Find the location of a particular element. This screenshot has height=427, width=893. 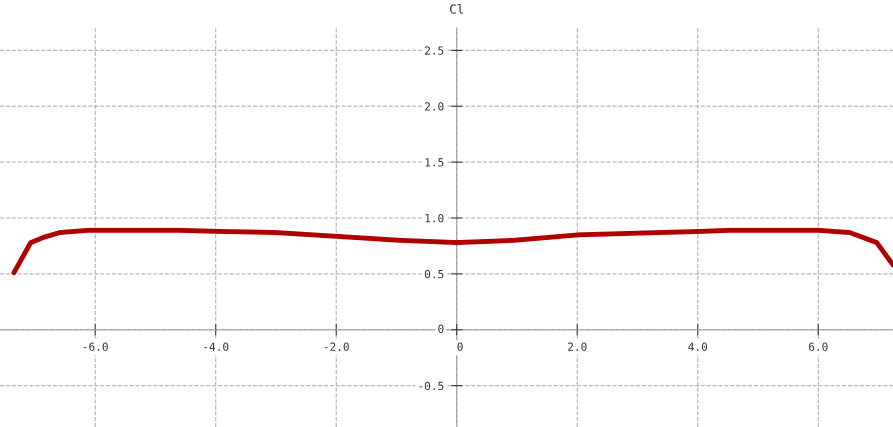

x-tick-label: 2.0 is located at coordinates (577, 346).